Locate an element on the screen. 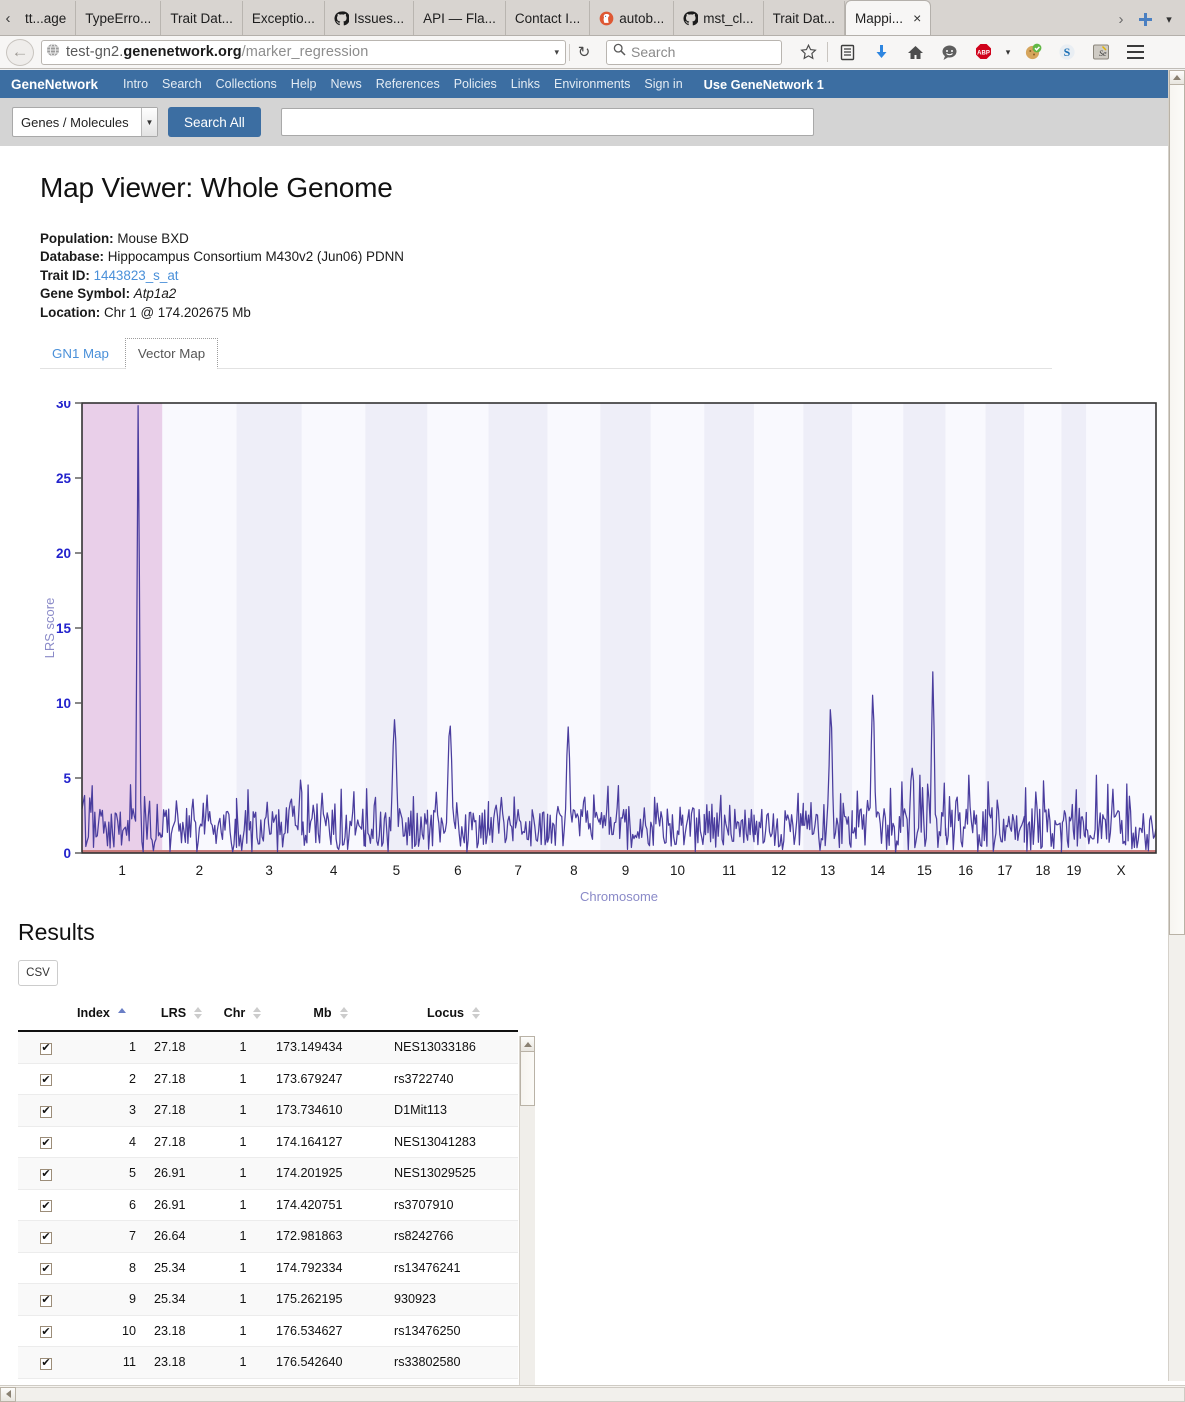 The height and width of the screenshot is (1402, 1185). hamburger-menu-icon is located at coordinates (1135, 52).